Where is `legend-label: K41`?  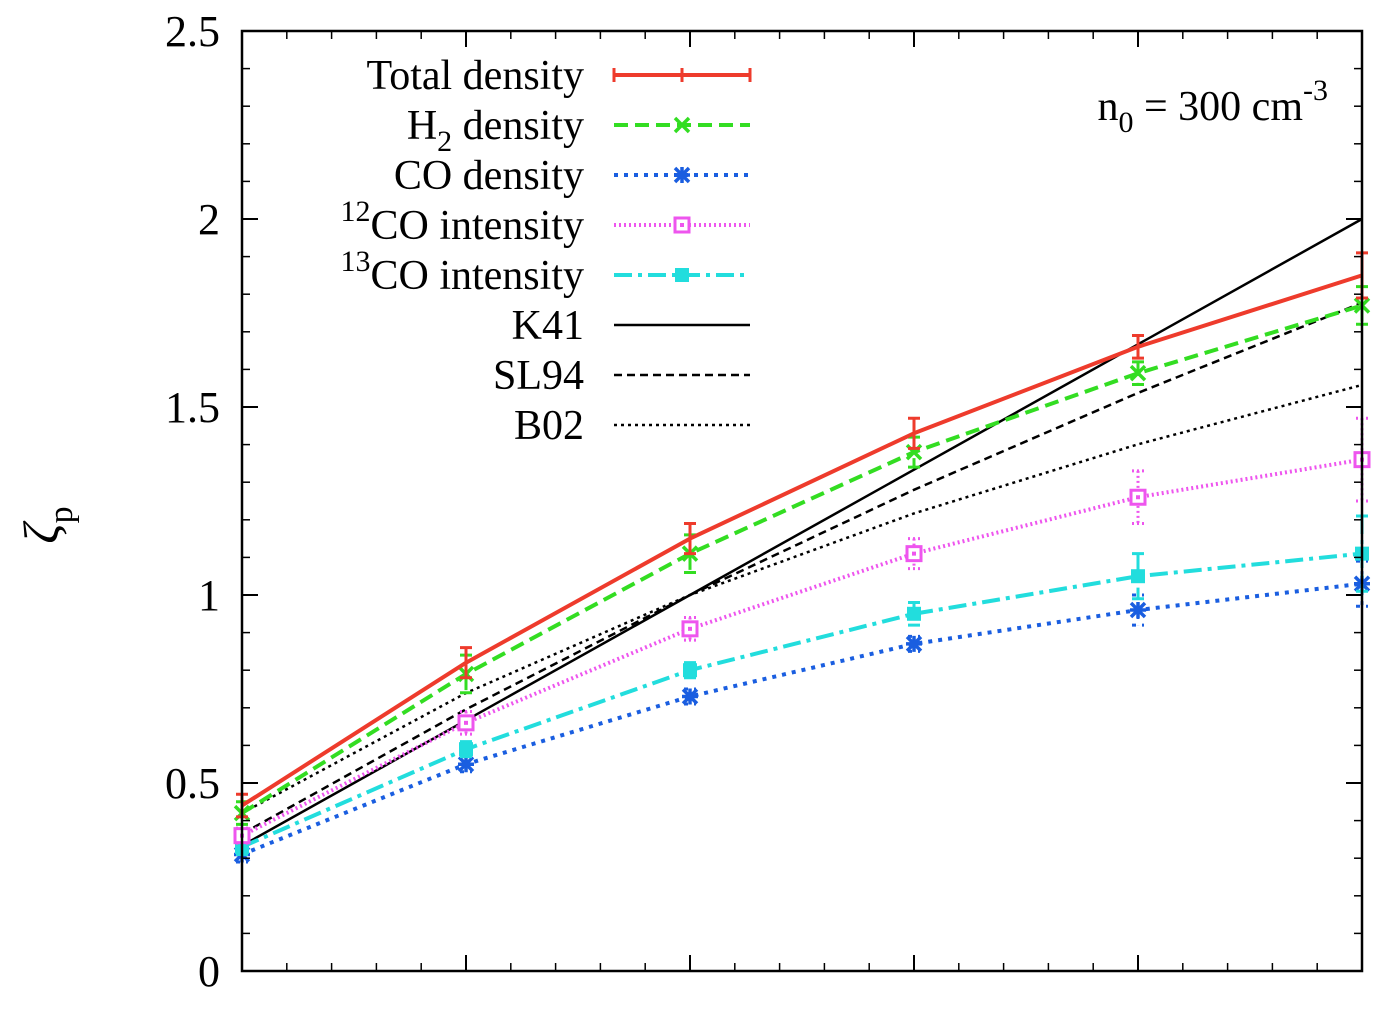
legend-label: K41 is located at coordinates (548, 326).